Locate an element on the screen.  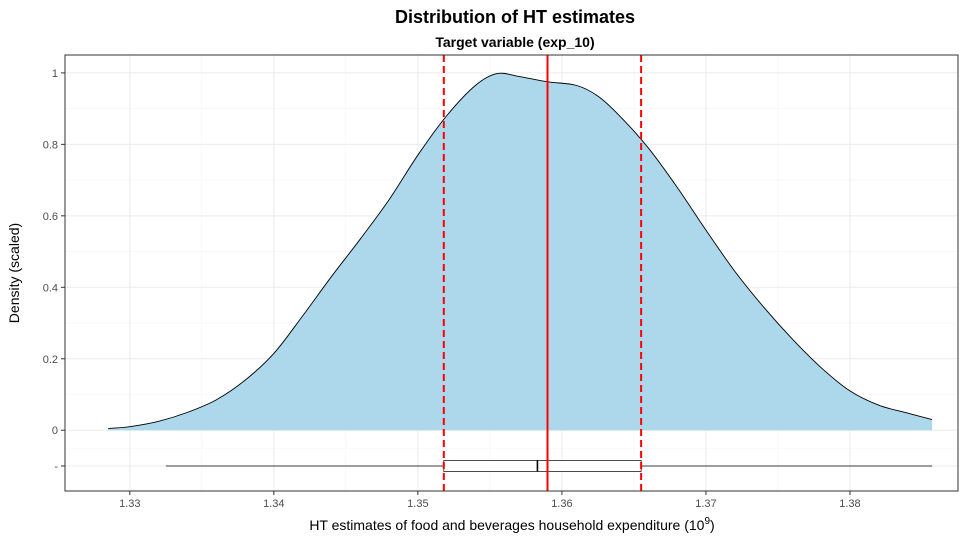
x-tick-label: 1.38 is located at coordinates (849, 504).